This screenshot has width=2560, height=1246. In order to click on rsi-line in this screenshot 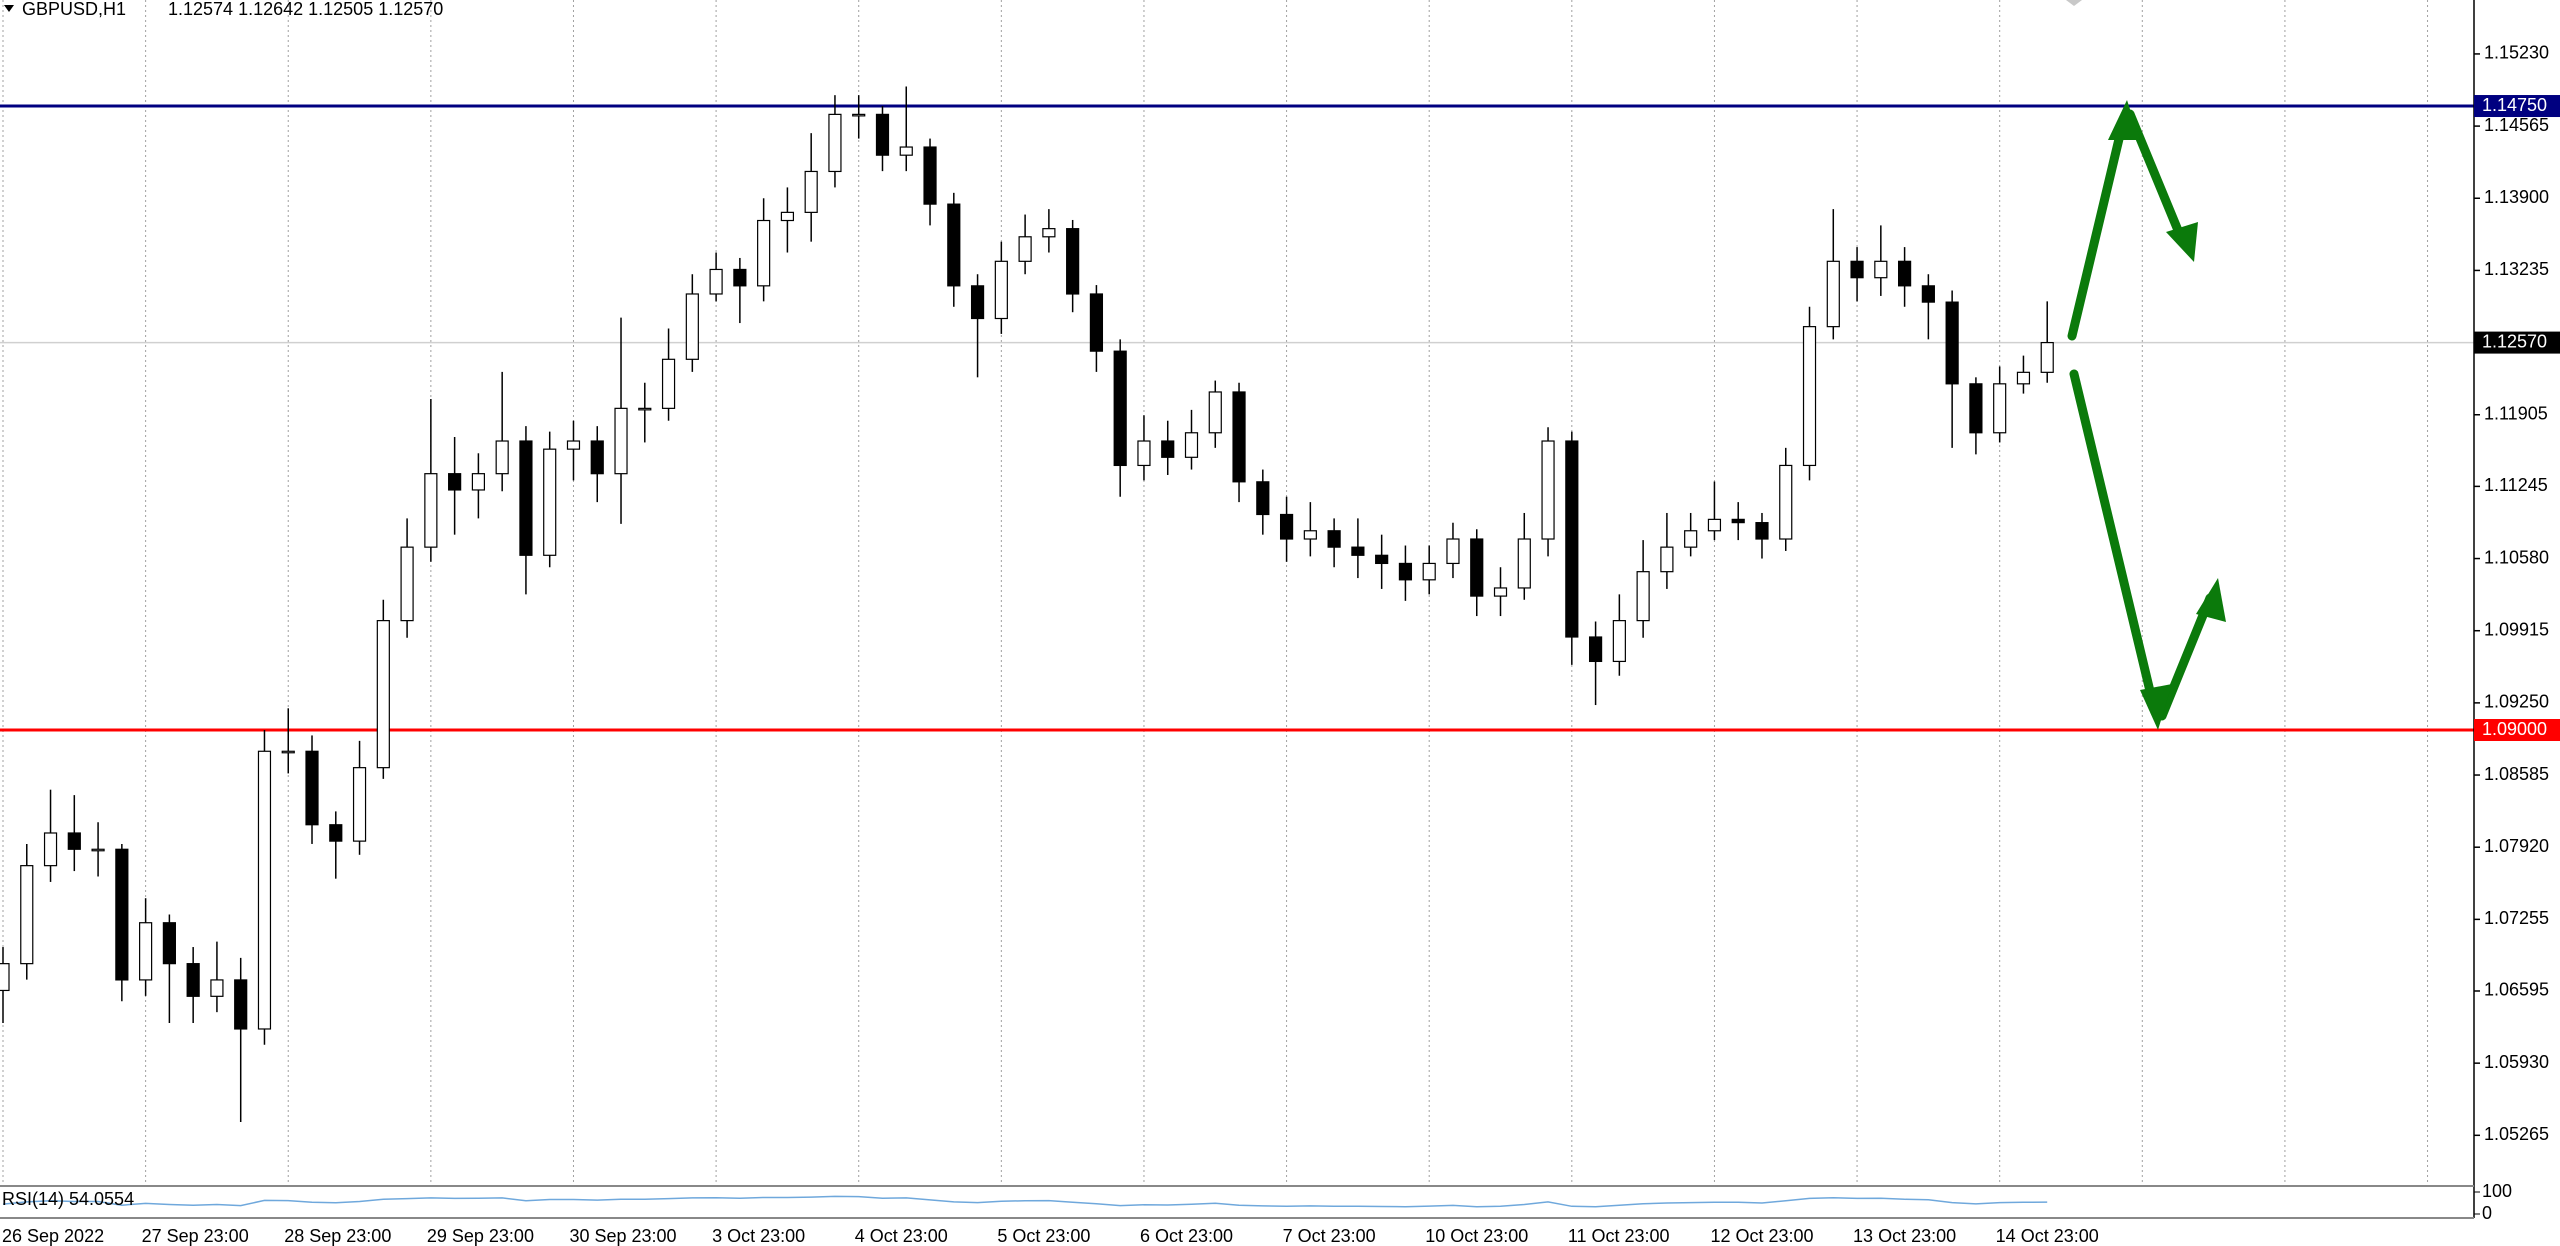, I will do `click(1025, 1201)`.